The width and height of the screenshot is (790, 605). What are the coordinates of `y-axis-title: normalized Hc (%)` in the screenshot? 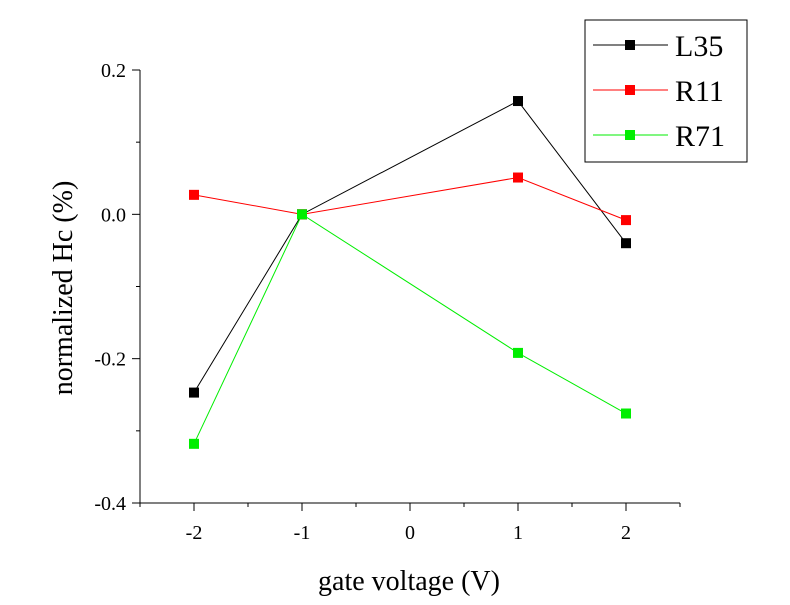 It's located at (63, 288).